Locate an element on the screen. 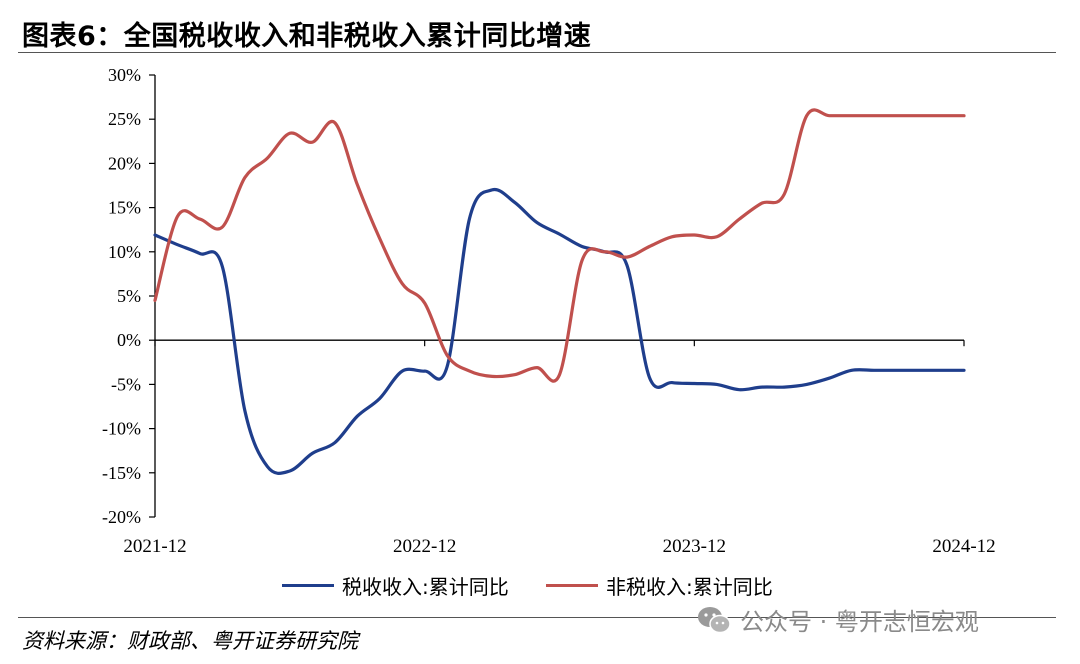  x-tick-label: 2023-12 is located at coordinates (694, 546).